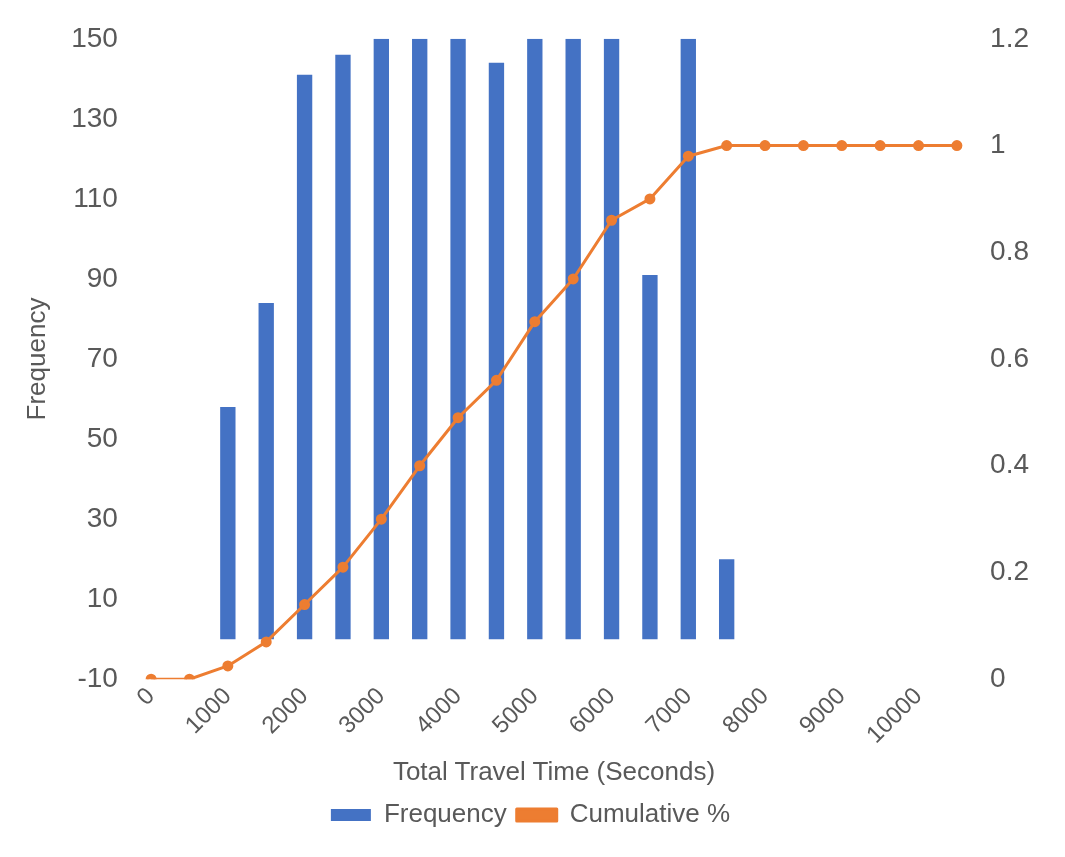 This screenshot has width=1065, height=857. I want to click on legend-label: Frequency, so click(445, 813).